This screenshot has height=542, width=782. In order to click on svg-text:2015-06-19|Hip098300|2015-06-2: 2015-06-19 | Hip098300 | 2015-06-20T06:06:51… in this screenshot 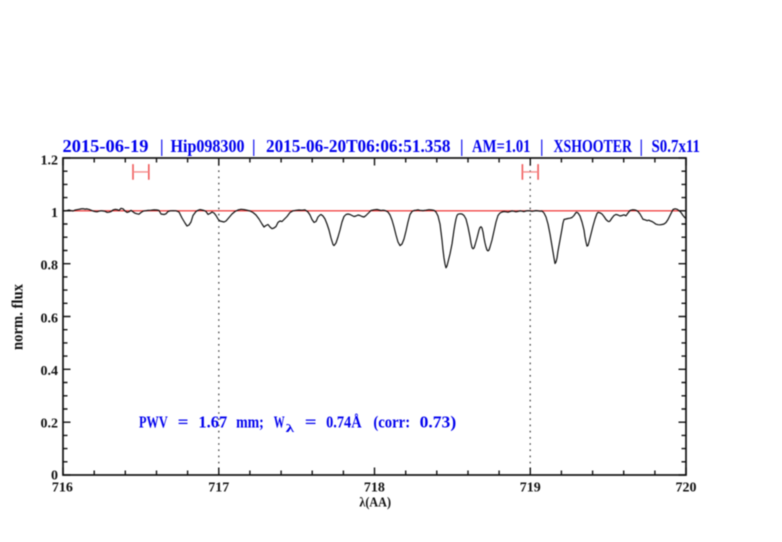, I will do `click(382, 146)`.